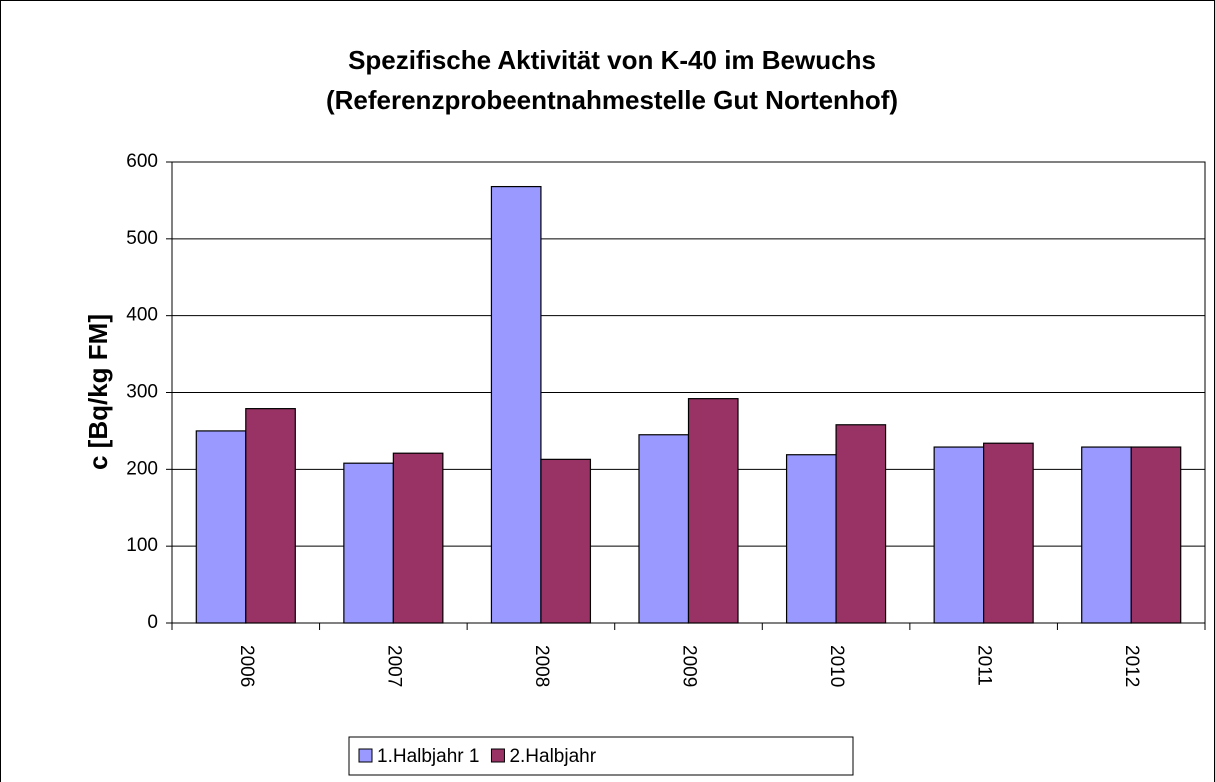  What do you see at coordinates (1131, 666) in the screenshot?
I see `x-tick-label: 2012` at bounding box center [1131, 666].